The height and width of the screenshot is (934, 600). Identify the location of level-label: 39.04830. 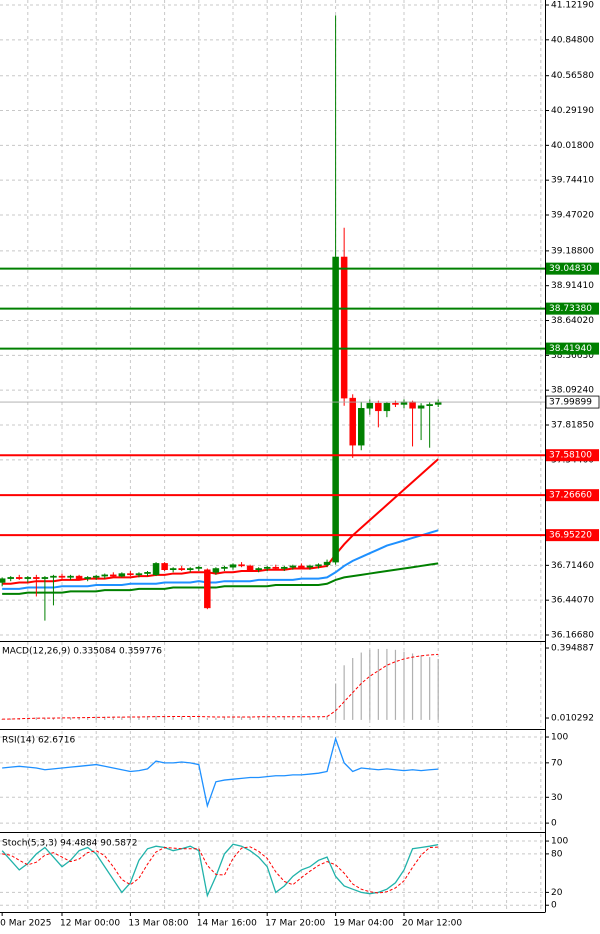
(570, 269).